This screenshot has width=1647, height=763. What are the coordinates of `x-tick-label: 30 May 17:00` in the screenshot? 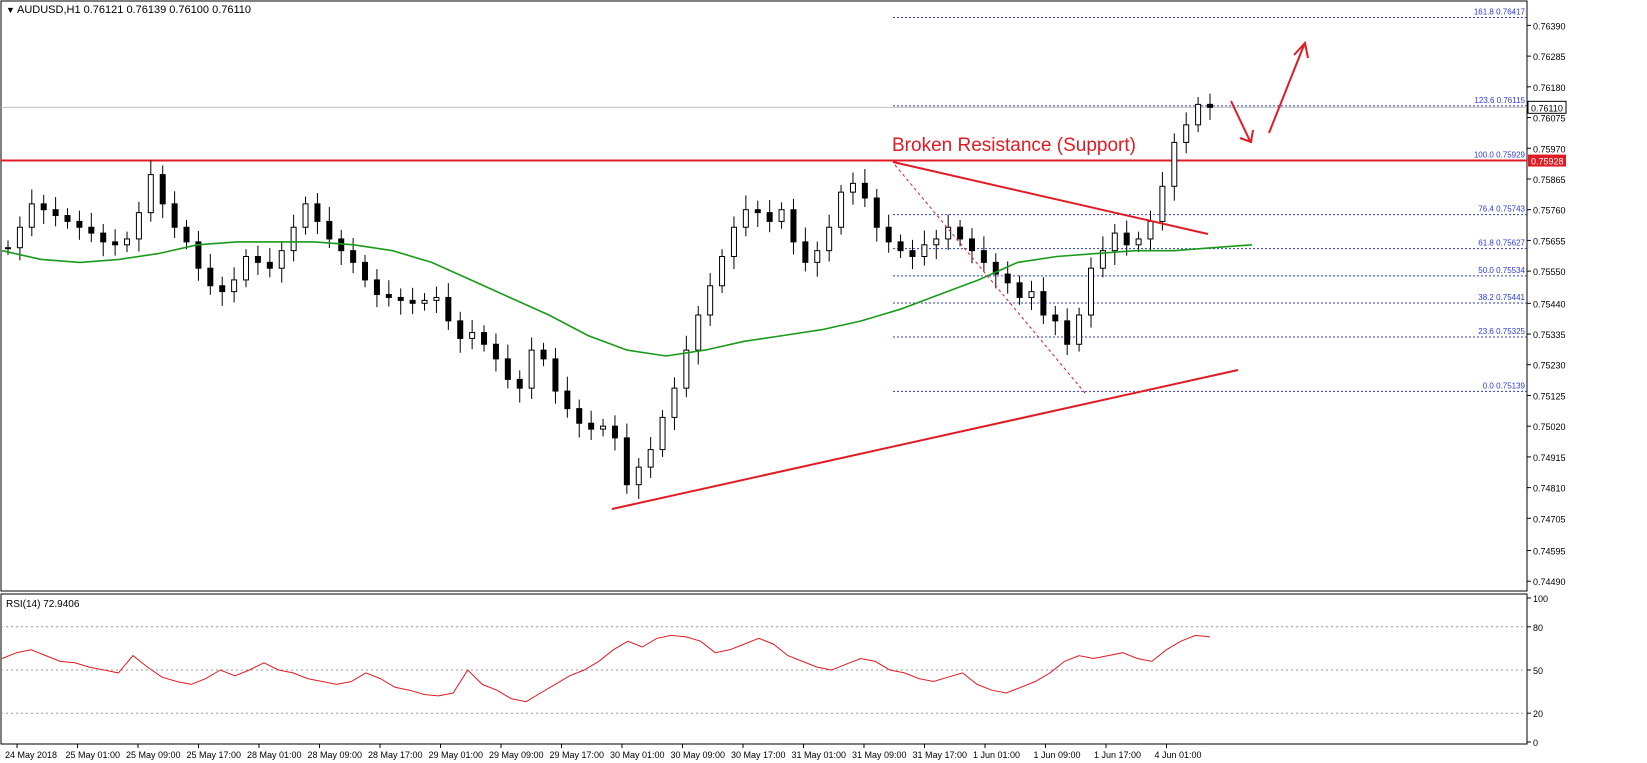 It's located at (758, 755).